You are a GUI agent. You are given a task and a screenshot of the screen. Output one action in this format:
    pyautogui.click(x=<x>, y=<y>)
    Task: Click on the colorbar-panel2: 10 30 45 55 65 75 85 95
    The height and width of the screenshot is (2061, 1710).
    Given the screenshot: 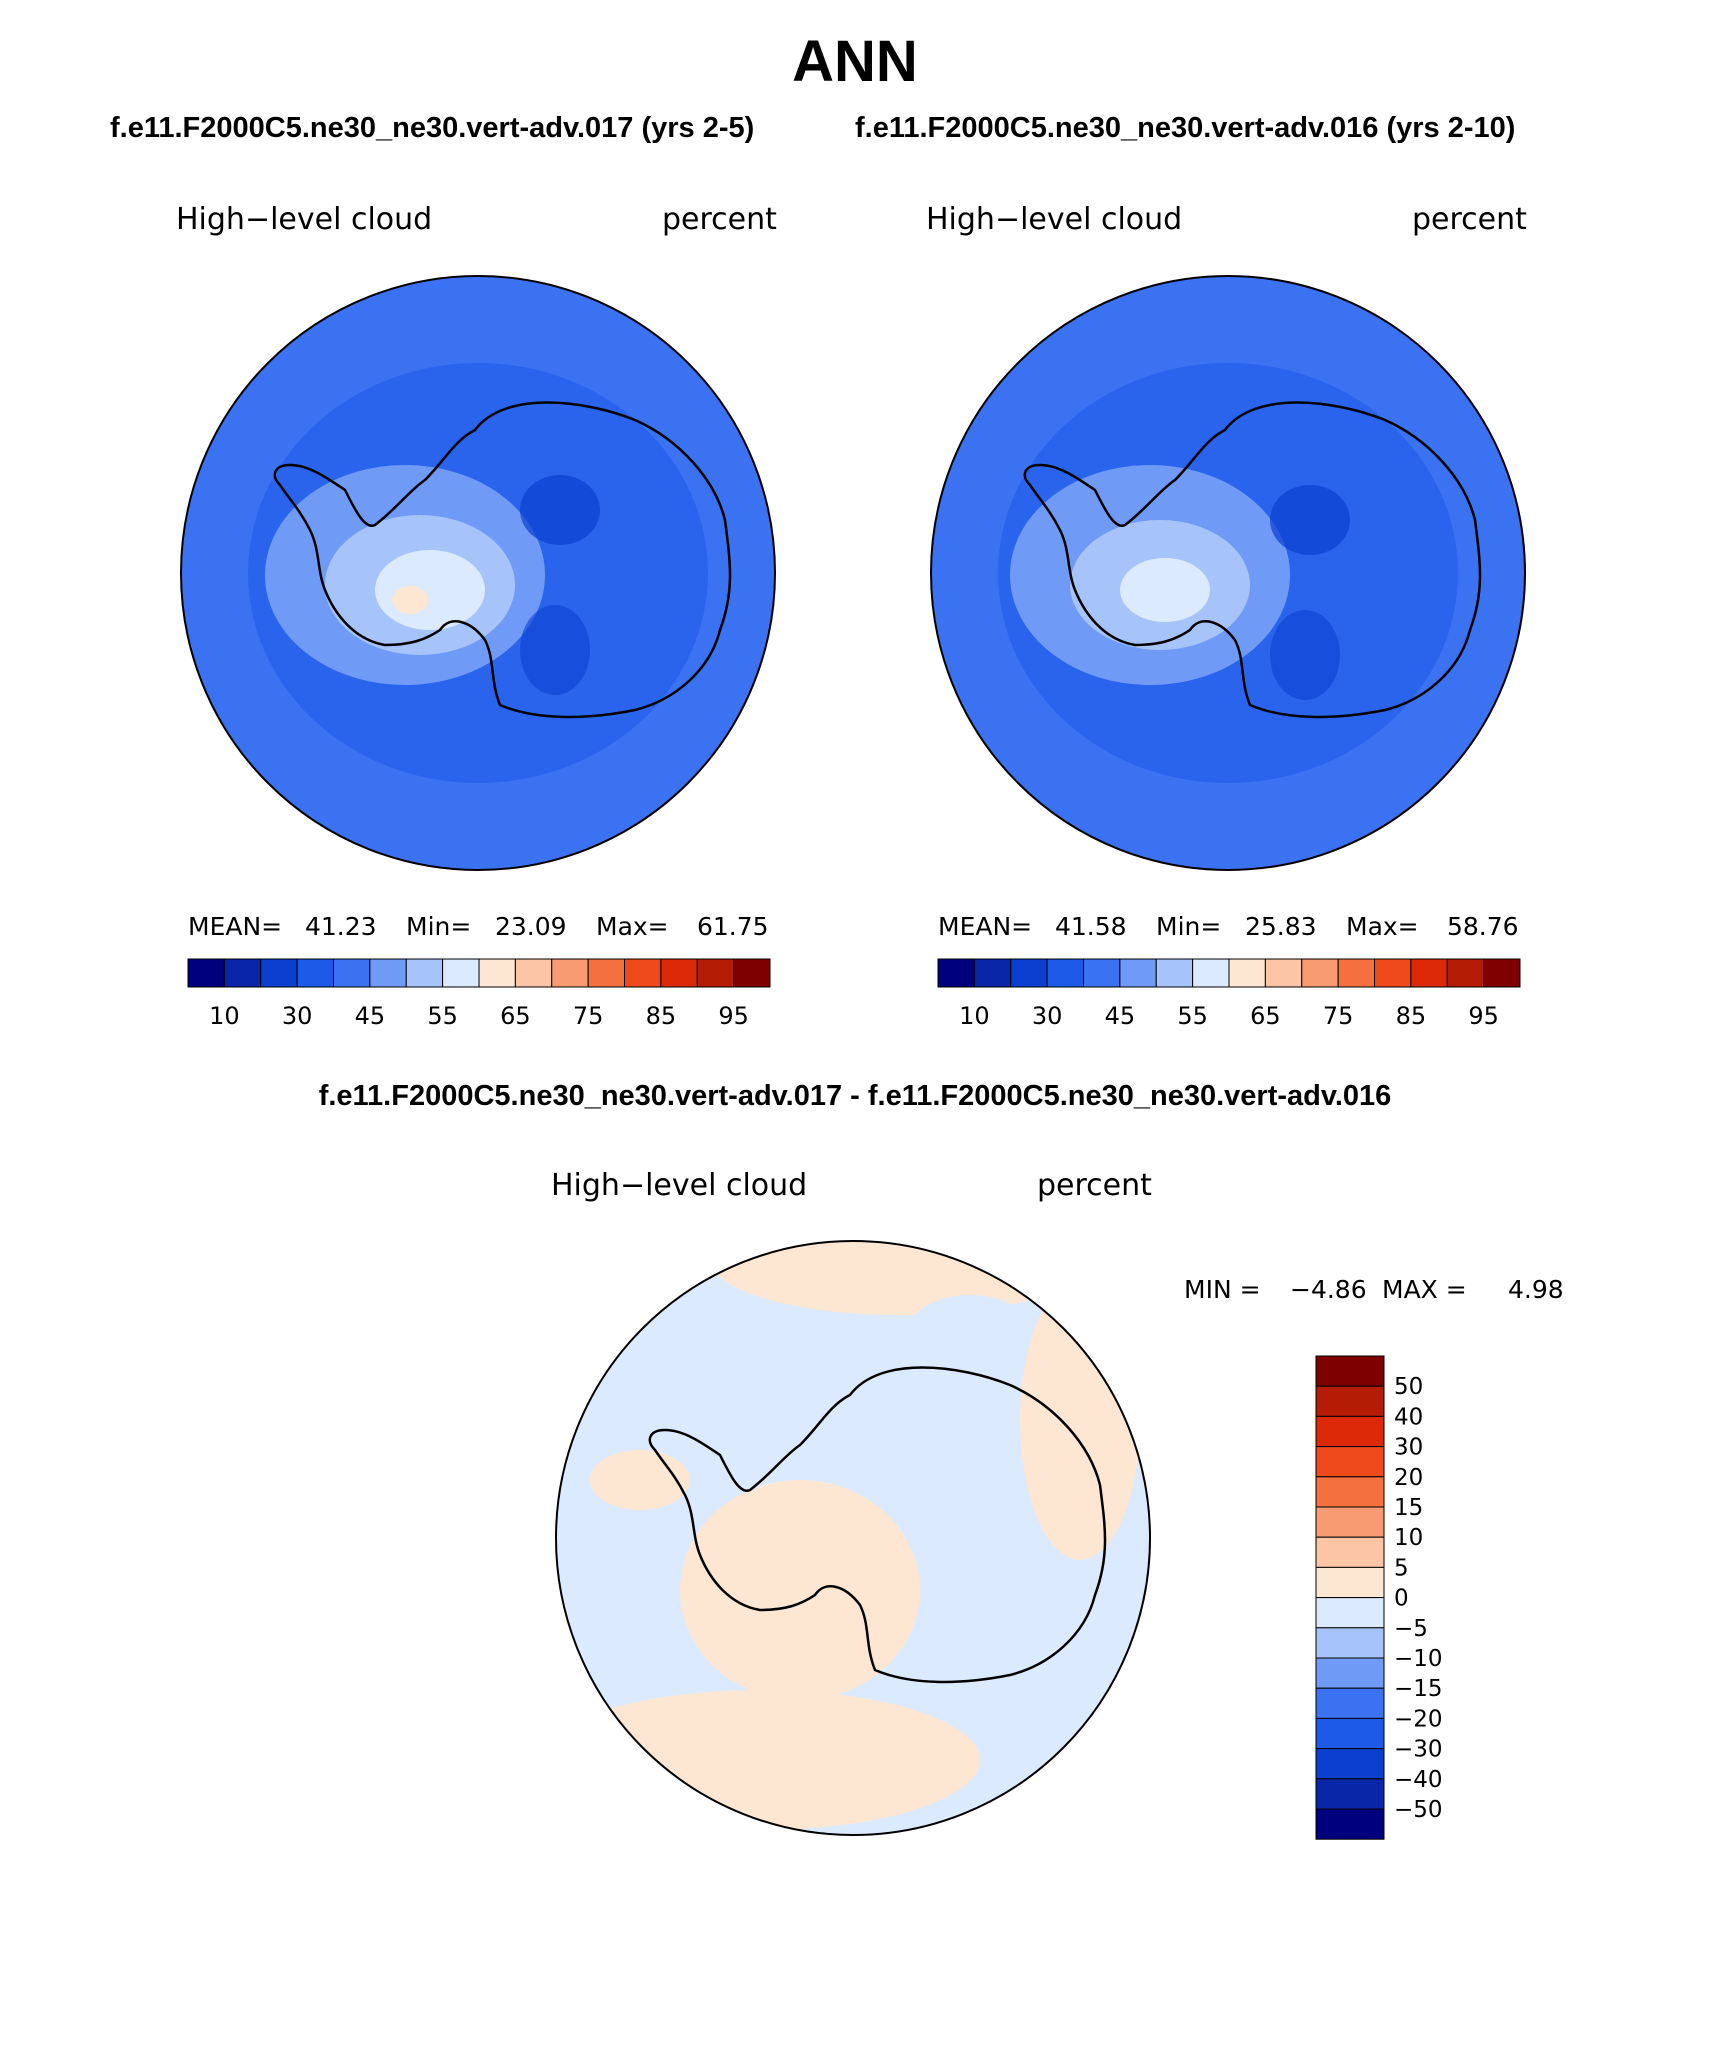 What is the action you would take?
    pyautogui.click(x=1229, y=994)
    